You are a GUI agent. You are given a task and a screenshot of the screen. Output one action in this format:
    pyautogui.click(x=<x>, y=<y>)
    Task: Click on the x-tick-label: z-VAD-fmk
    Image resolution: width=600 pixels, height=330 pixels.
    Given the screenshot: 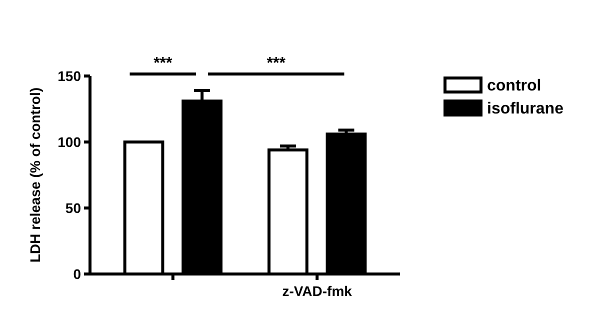 What is the action you would take?
    pyautogui.click(x=317, y=291)
    